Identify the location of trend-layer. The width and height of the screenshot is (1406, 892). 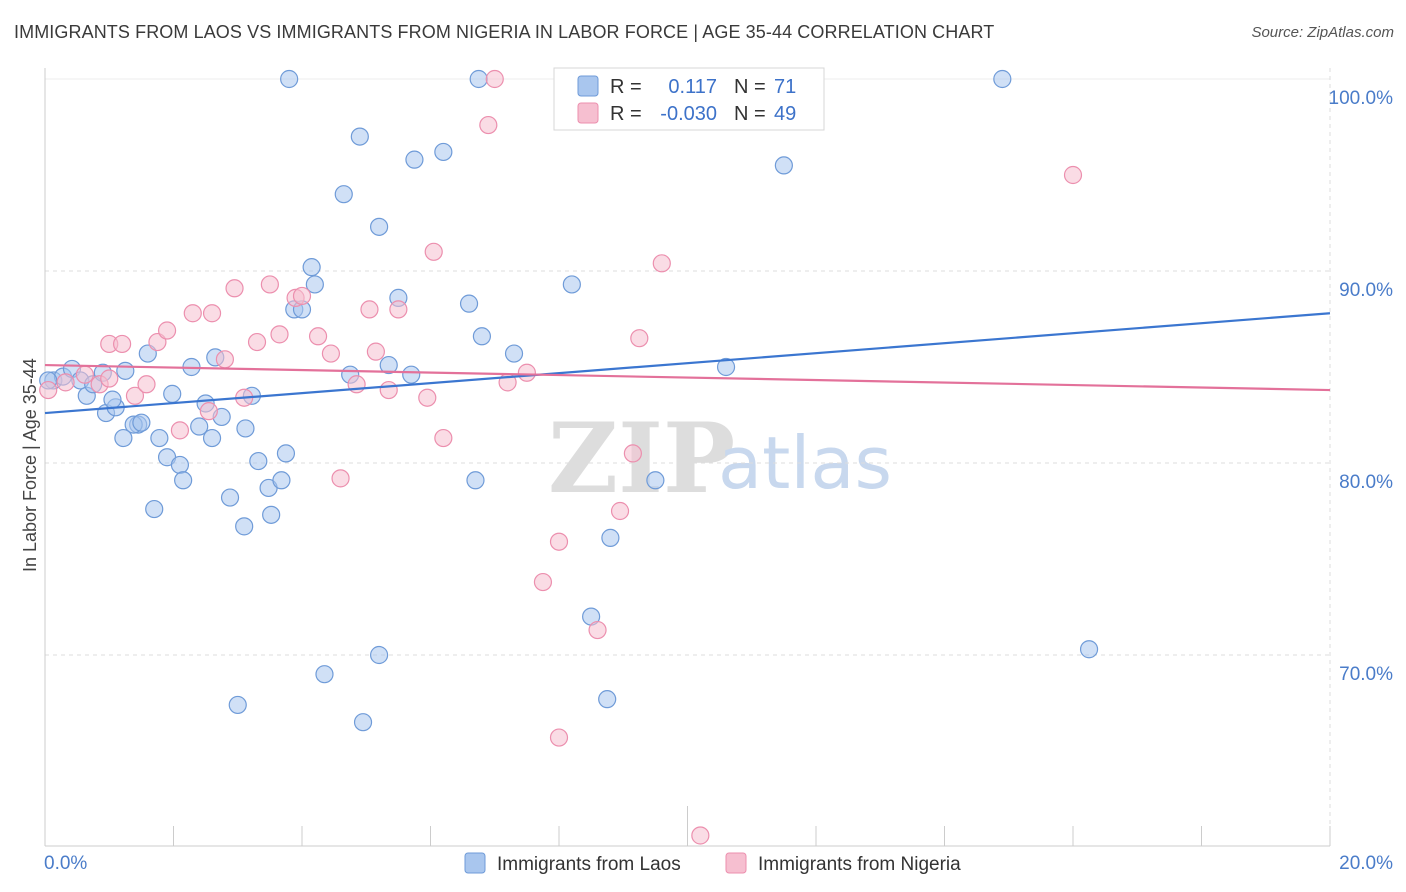
(687, 363).